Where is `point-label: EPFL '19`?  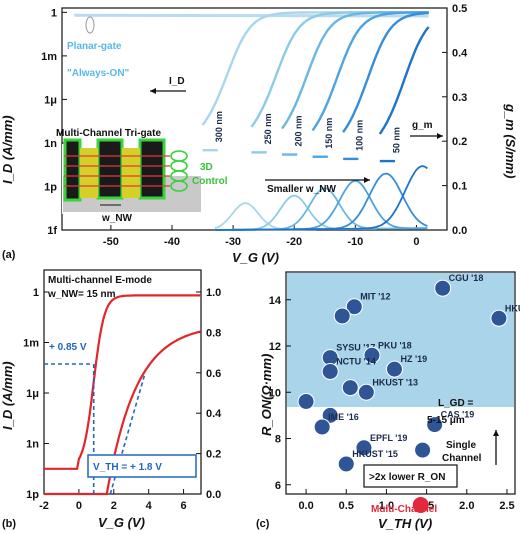 point-label: EPFL '19 is located at coordinates (389, 438).